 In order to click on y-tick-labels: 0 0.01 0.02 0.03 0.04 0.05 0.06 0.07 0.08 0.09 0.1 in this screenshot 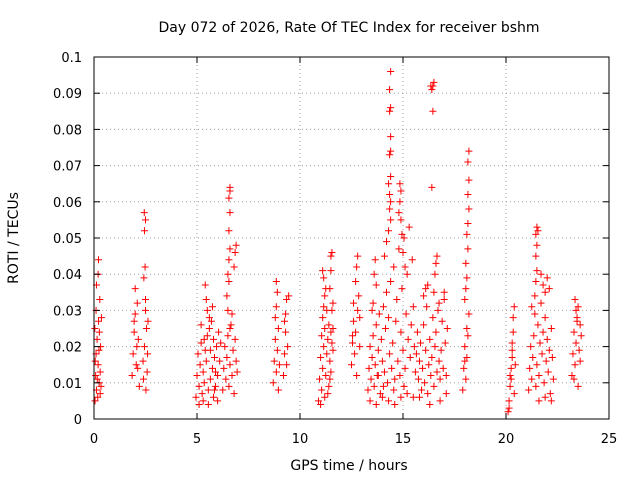, I will do `click(67, 239)`.